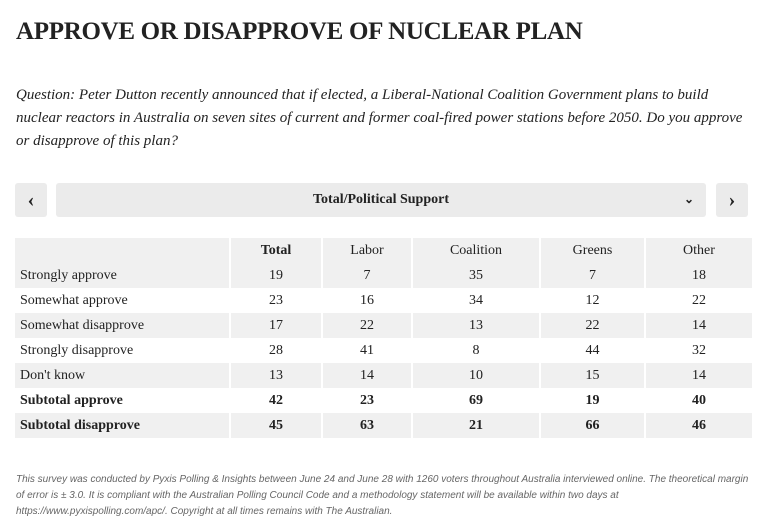 The height and width of the screenshot is (532, 768). Describe the element at coordinates (592, 250) in the screenshot. I see `header-greens: Greens` at that location.